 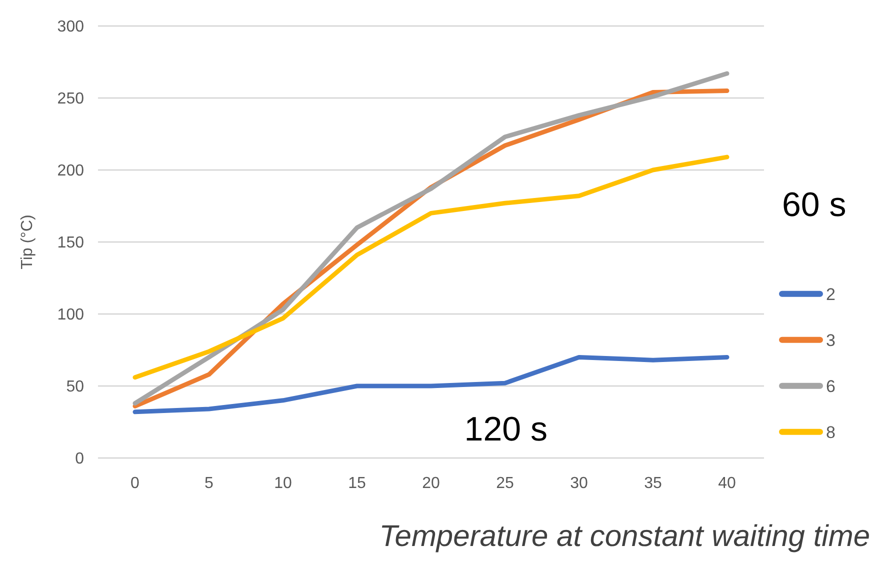 I want to click on y-tick-label: 150, so click(x=70, y=243).